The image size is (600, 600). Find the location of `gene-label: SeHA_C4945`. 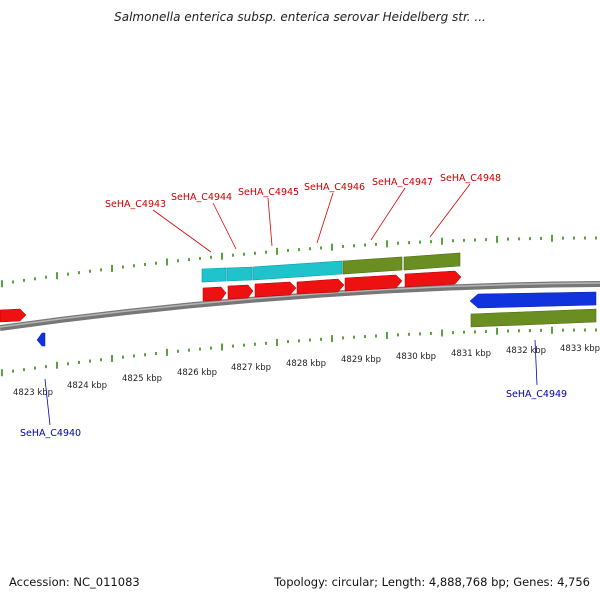

gene-label: SeHA_C4945 is located at coordinates (268, 192).